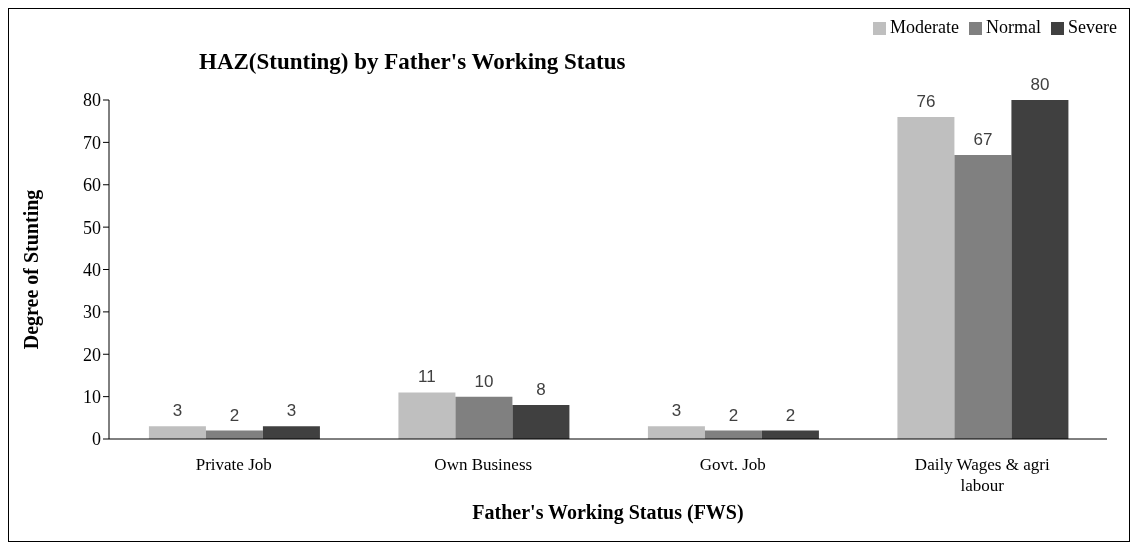 The width and height of the screenshot is (1138, 550). Describe the element at coordinates (92, 185) in the screenshot. I see `y-tick-label: 60` at that location.